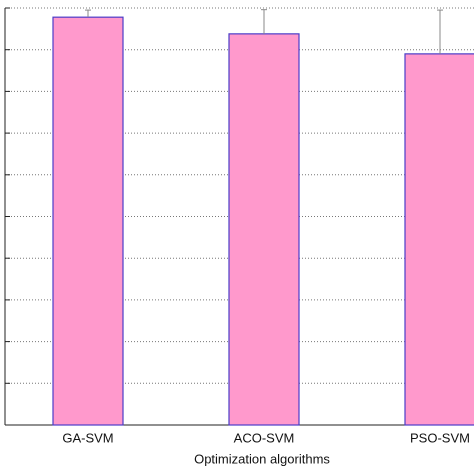 This screenshot has width=474, height=474. Describe the element at coordinates (87, 437) in the screenshot. I see `x-tick-label: GA-SVM` at that location.